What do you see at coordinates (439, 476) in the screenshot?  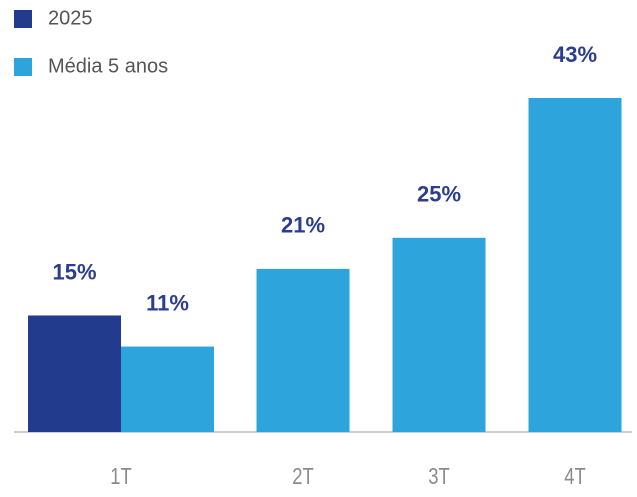 I see `x-tick-label: 3T` at bounding box center [439, 476].